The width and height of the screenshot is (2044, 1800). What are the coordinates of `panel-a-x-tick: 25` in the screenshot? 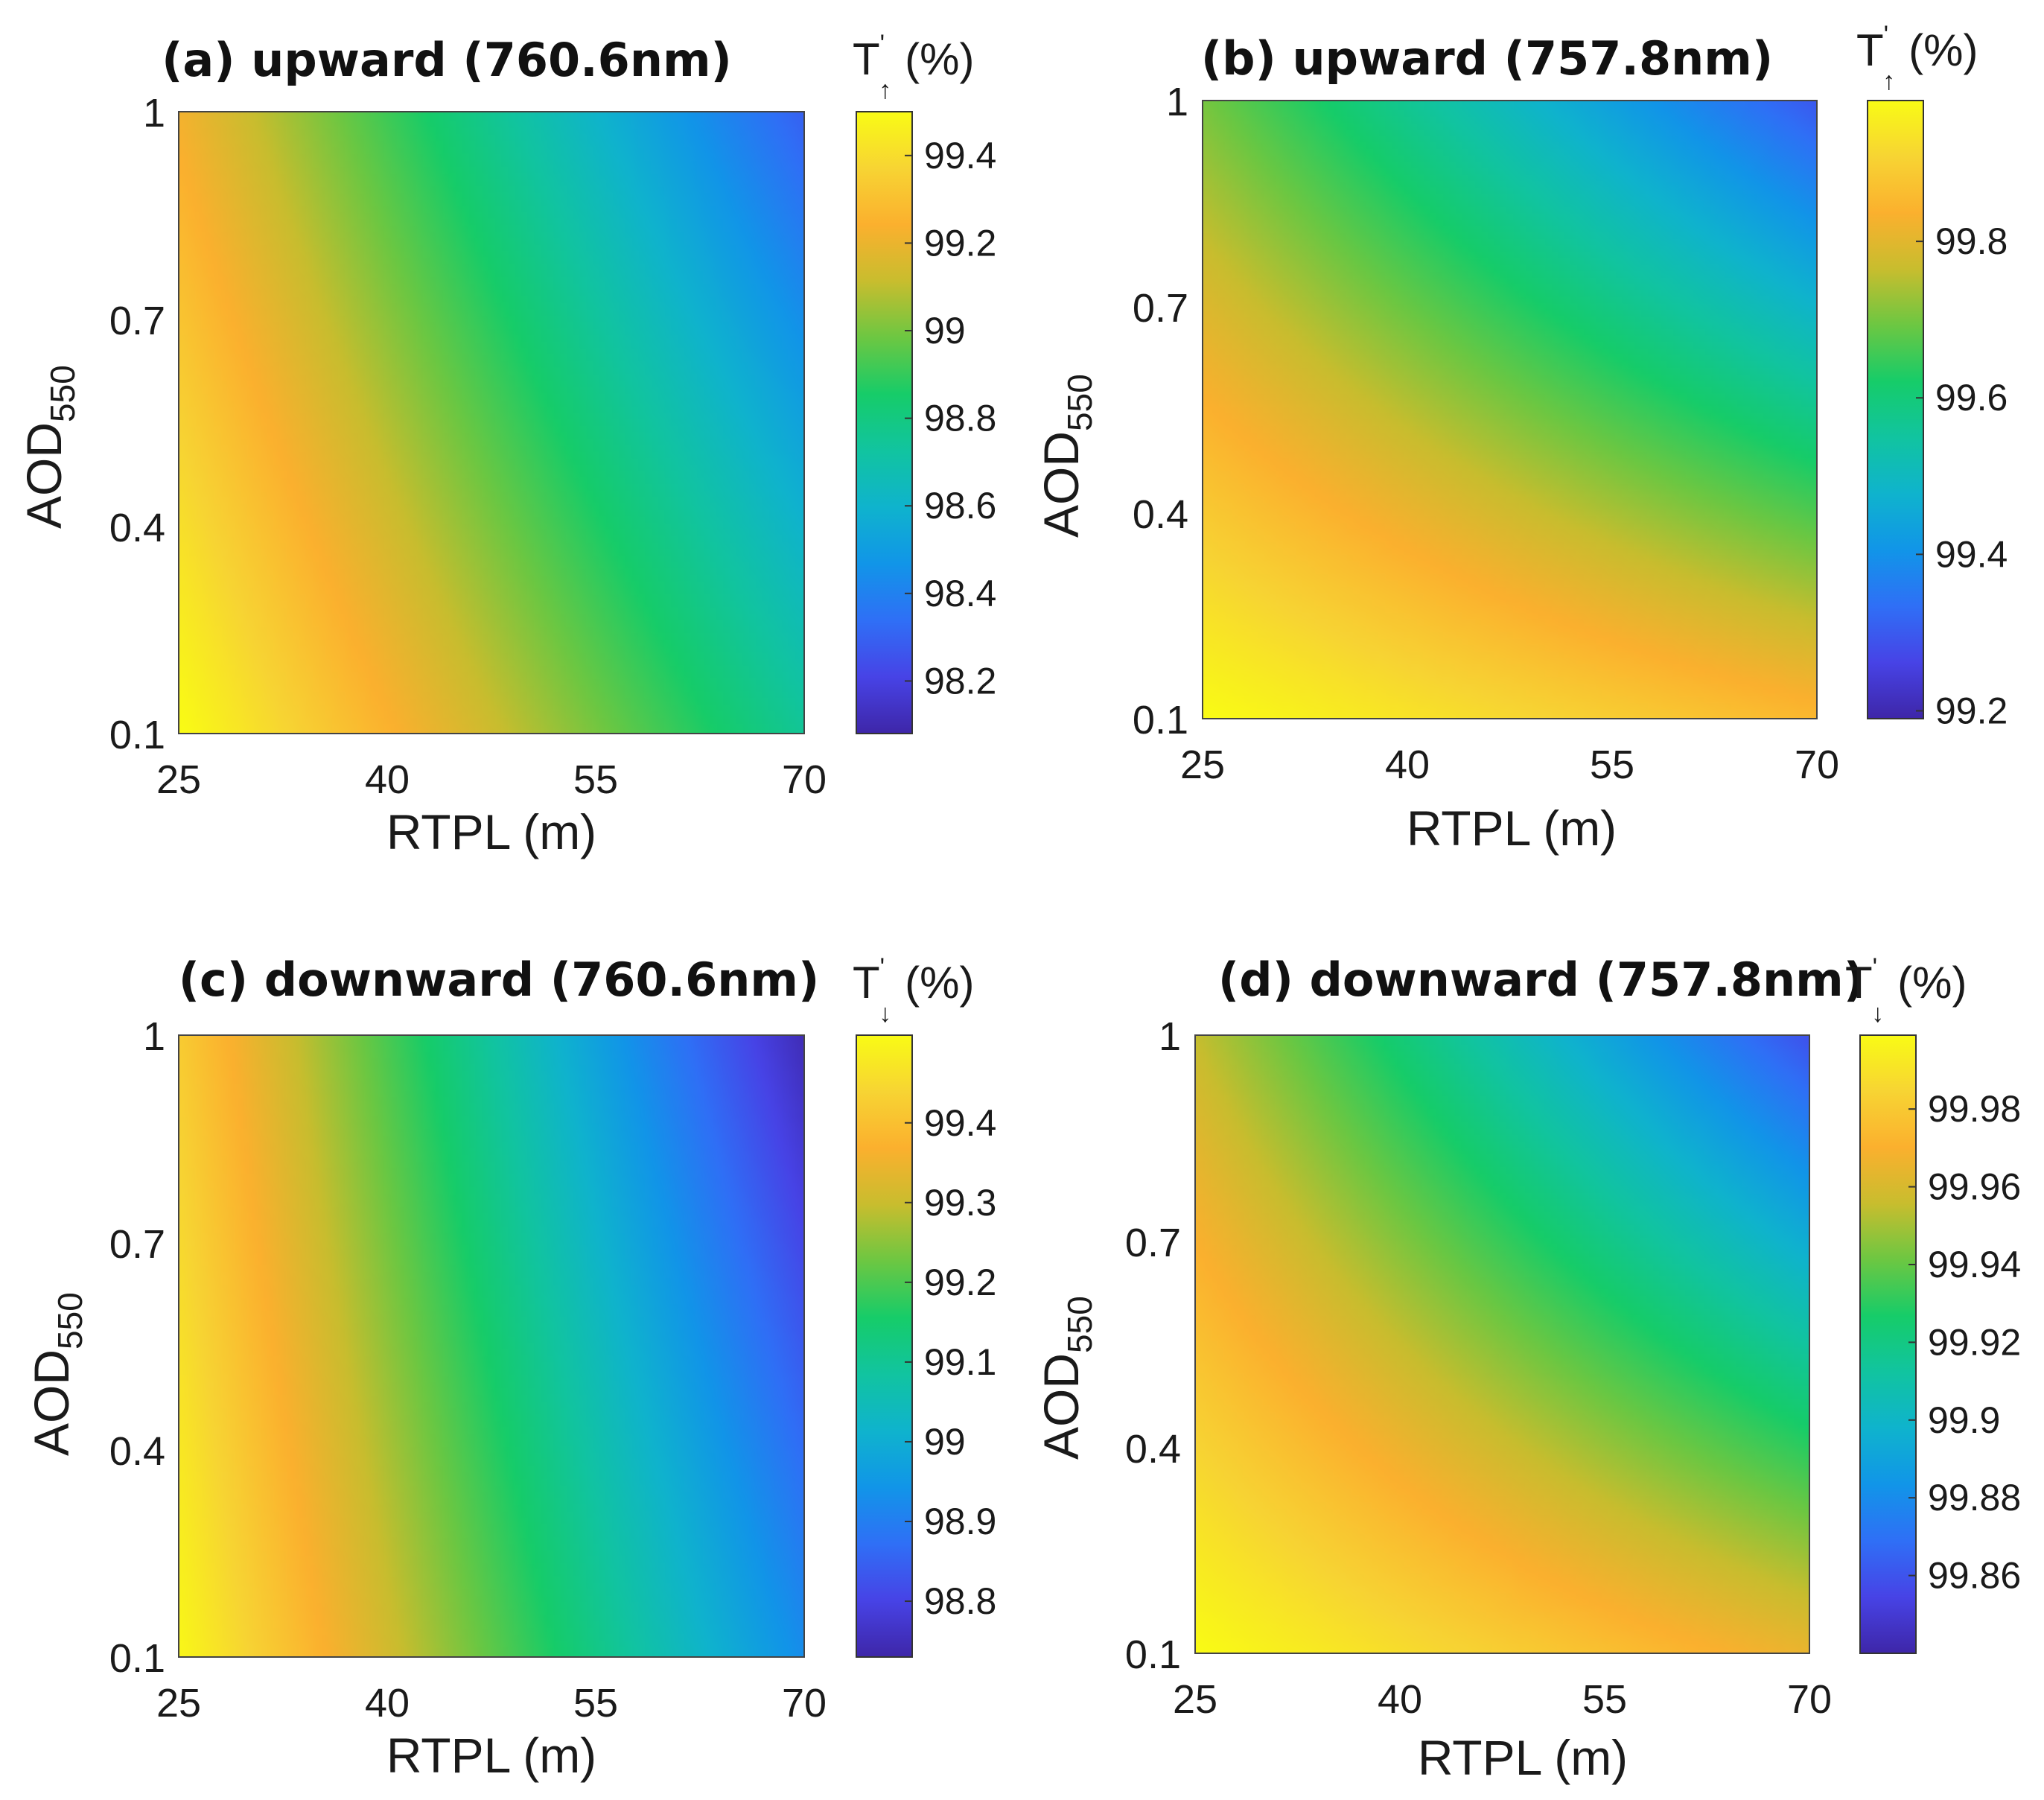 It's located at (178, 780).